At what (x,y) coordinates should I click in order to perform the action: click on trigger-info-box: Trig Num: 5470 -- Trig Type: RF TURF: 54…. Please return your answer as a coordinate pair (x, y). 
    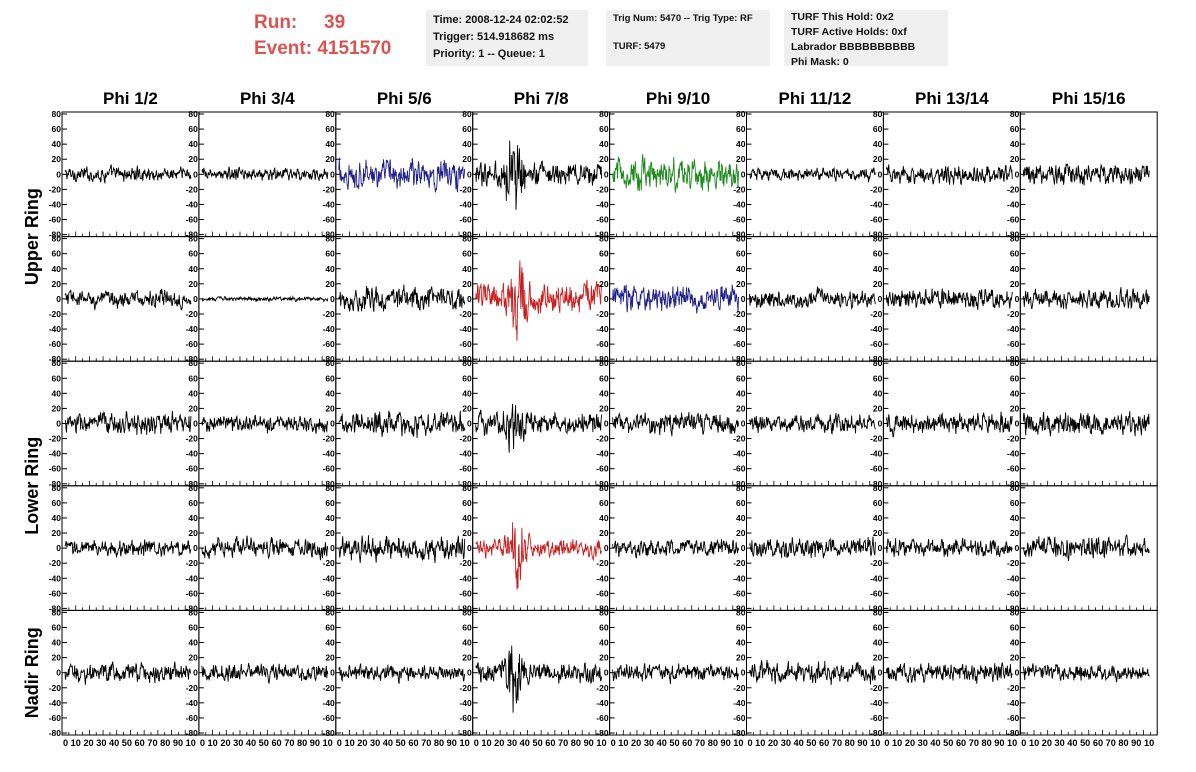
    Looking at the image, I should click on (688, 38).